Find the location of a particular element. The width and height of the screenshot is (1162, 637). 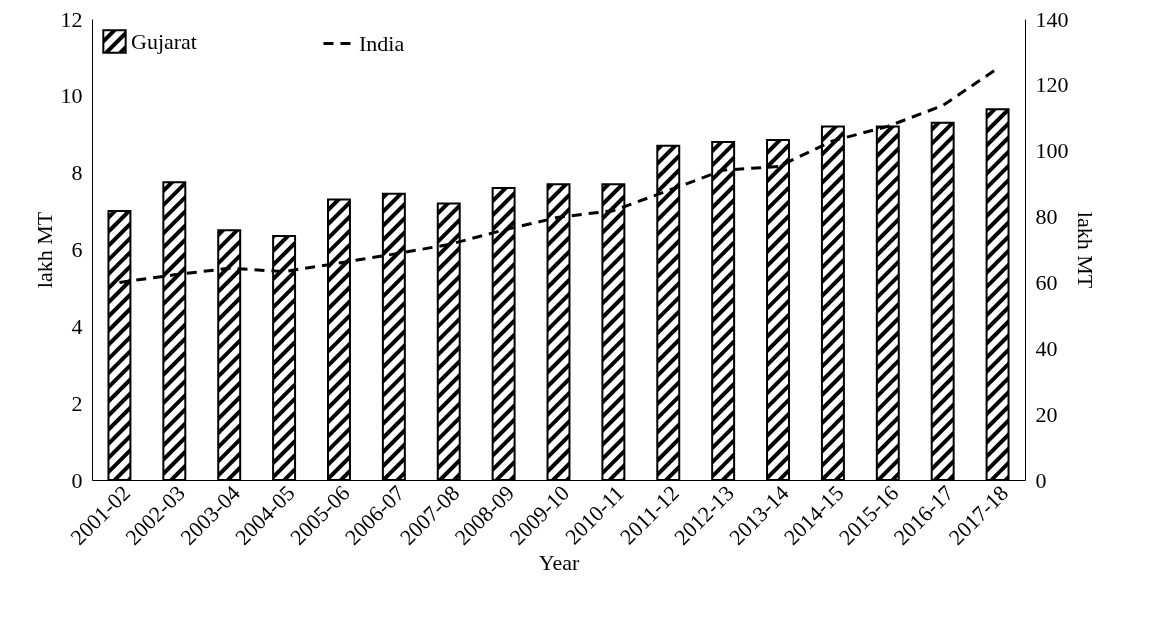

y-tick-label: 6 is located at coordinates (77, 249).